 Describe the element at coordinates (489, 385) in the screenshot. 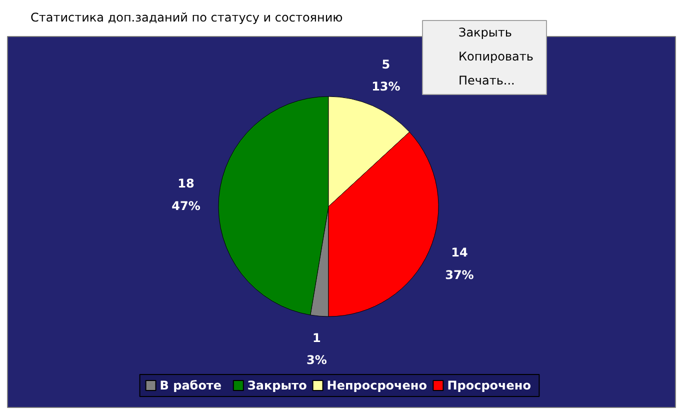

I see `legend-label: Просрочено` at that location.